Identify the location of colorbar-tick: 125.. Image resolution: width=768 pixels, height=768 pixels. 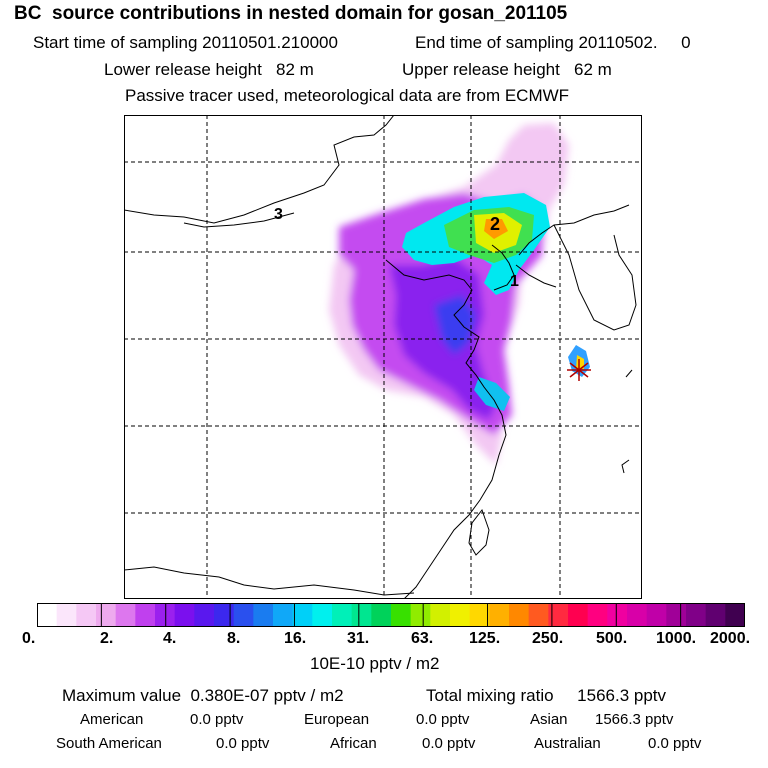
(485, 638).